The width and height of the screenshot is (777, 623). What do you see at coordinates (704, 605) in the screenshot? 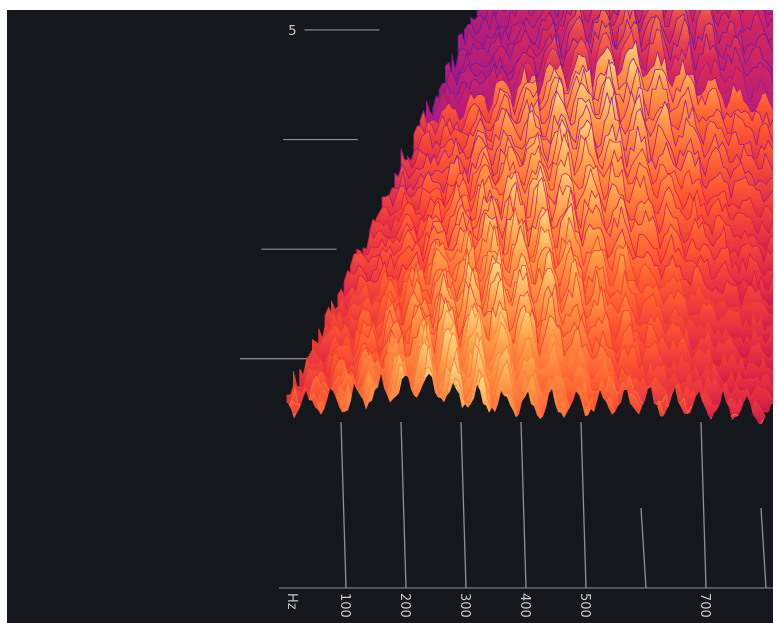
I see `frequency-tick-label: 700` at bounding box center [704, 605].